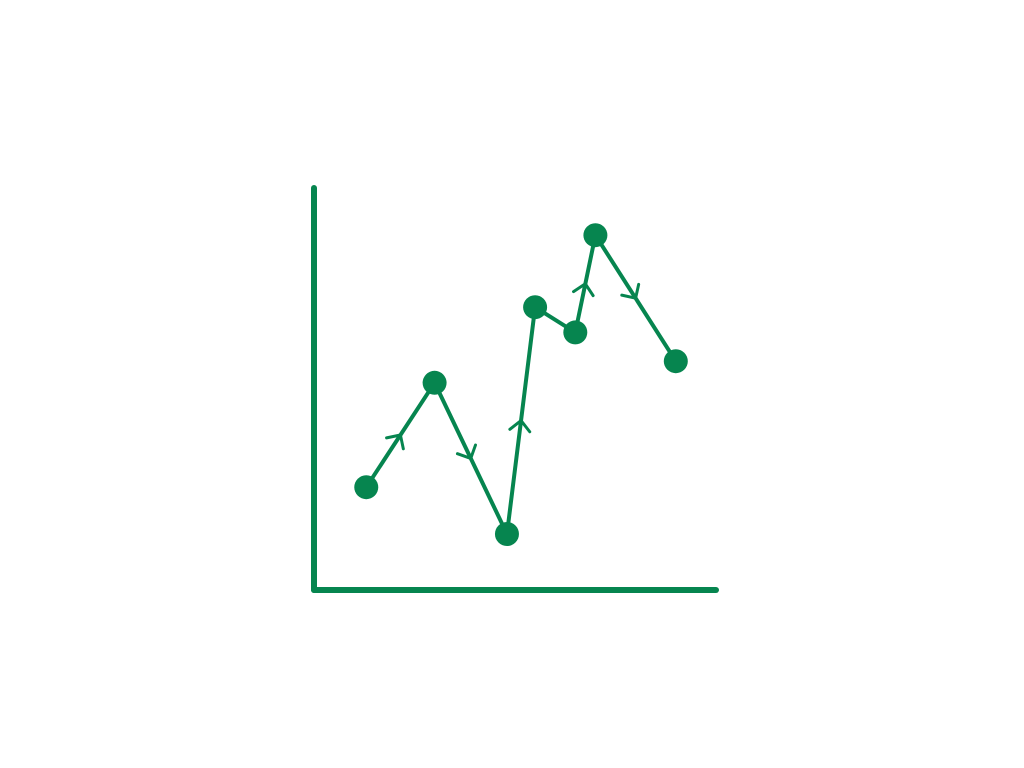 The width and height of the screenshot is (1024, 768). What do you see at coordinates (513, 371) in the screenshot?
I see `direction-arrows` at bounding box center [513, 371].